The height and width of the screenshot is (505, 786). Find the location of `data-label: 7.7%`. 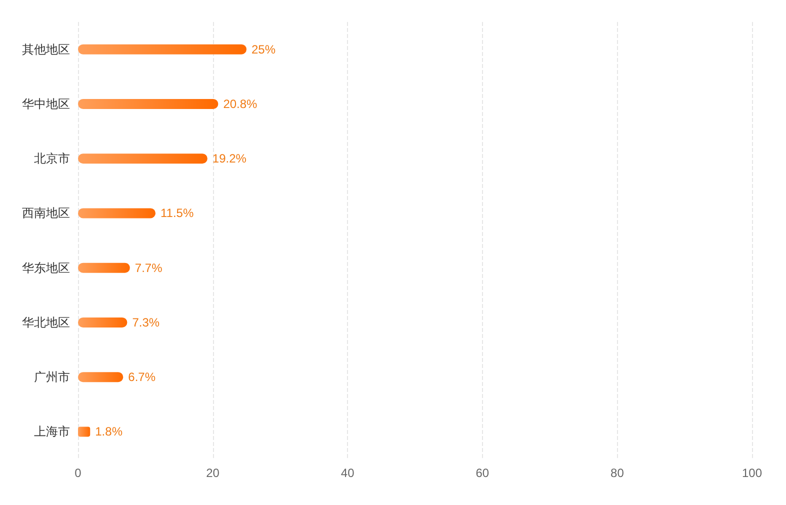

data-label: 7.7% is located at coordinates (148, 267).